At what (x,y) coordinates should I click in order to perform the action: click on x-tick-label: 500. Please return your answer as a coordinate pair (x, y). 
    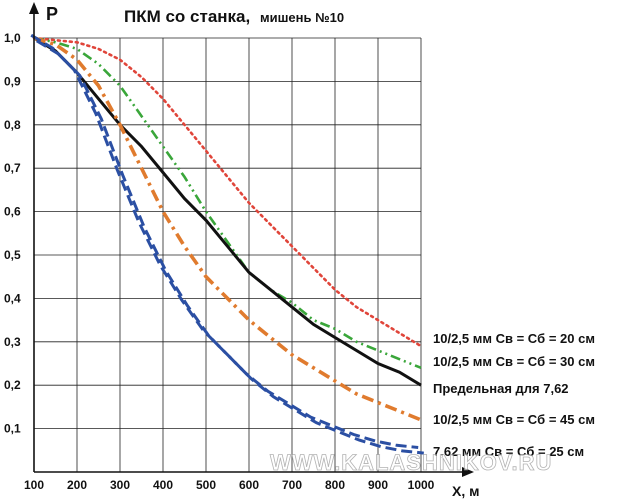
    Looking at the image, I should click on (206, 485).